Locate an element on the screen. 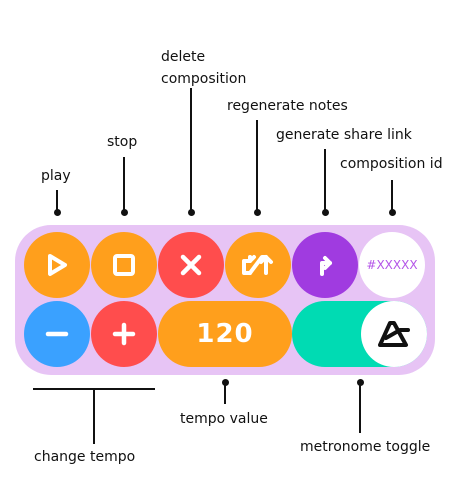 This screenshot has height=500, width=469. leader-dot-stop is located at coordinates (124, 212).